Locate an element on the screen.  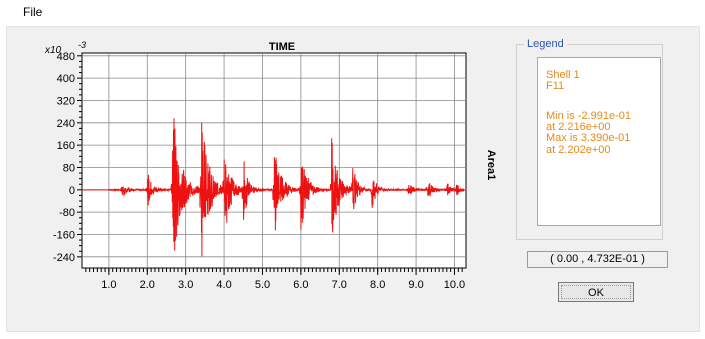
y-tick-label: 320 is located at coordinates (66, 101).